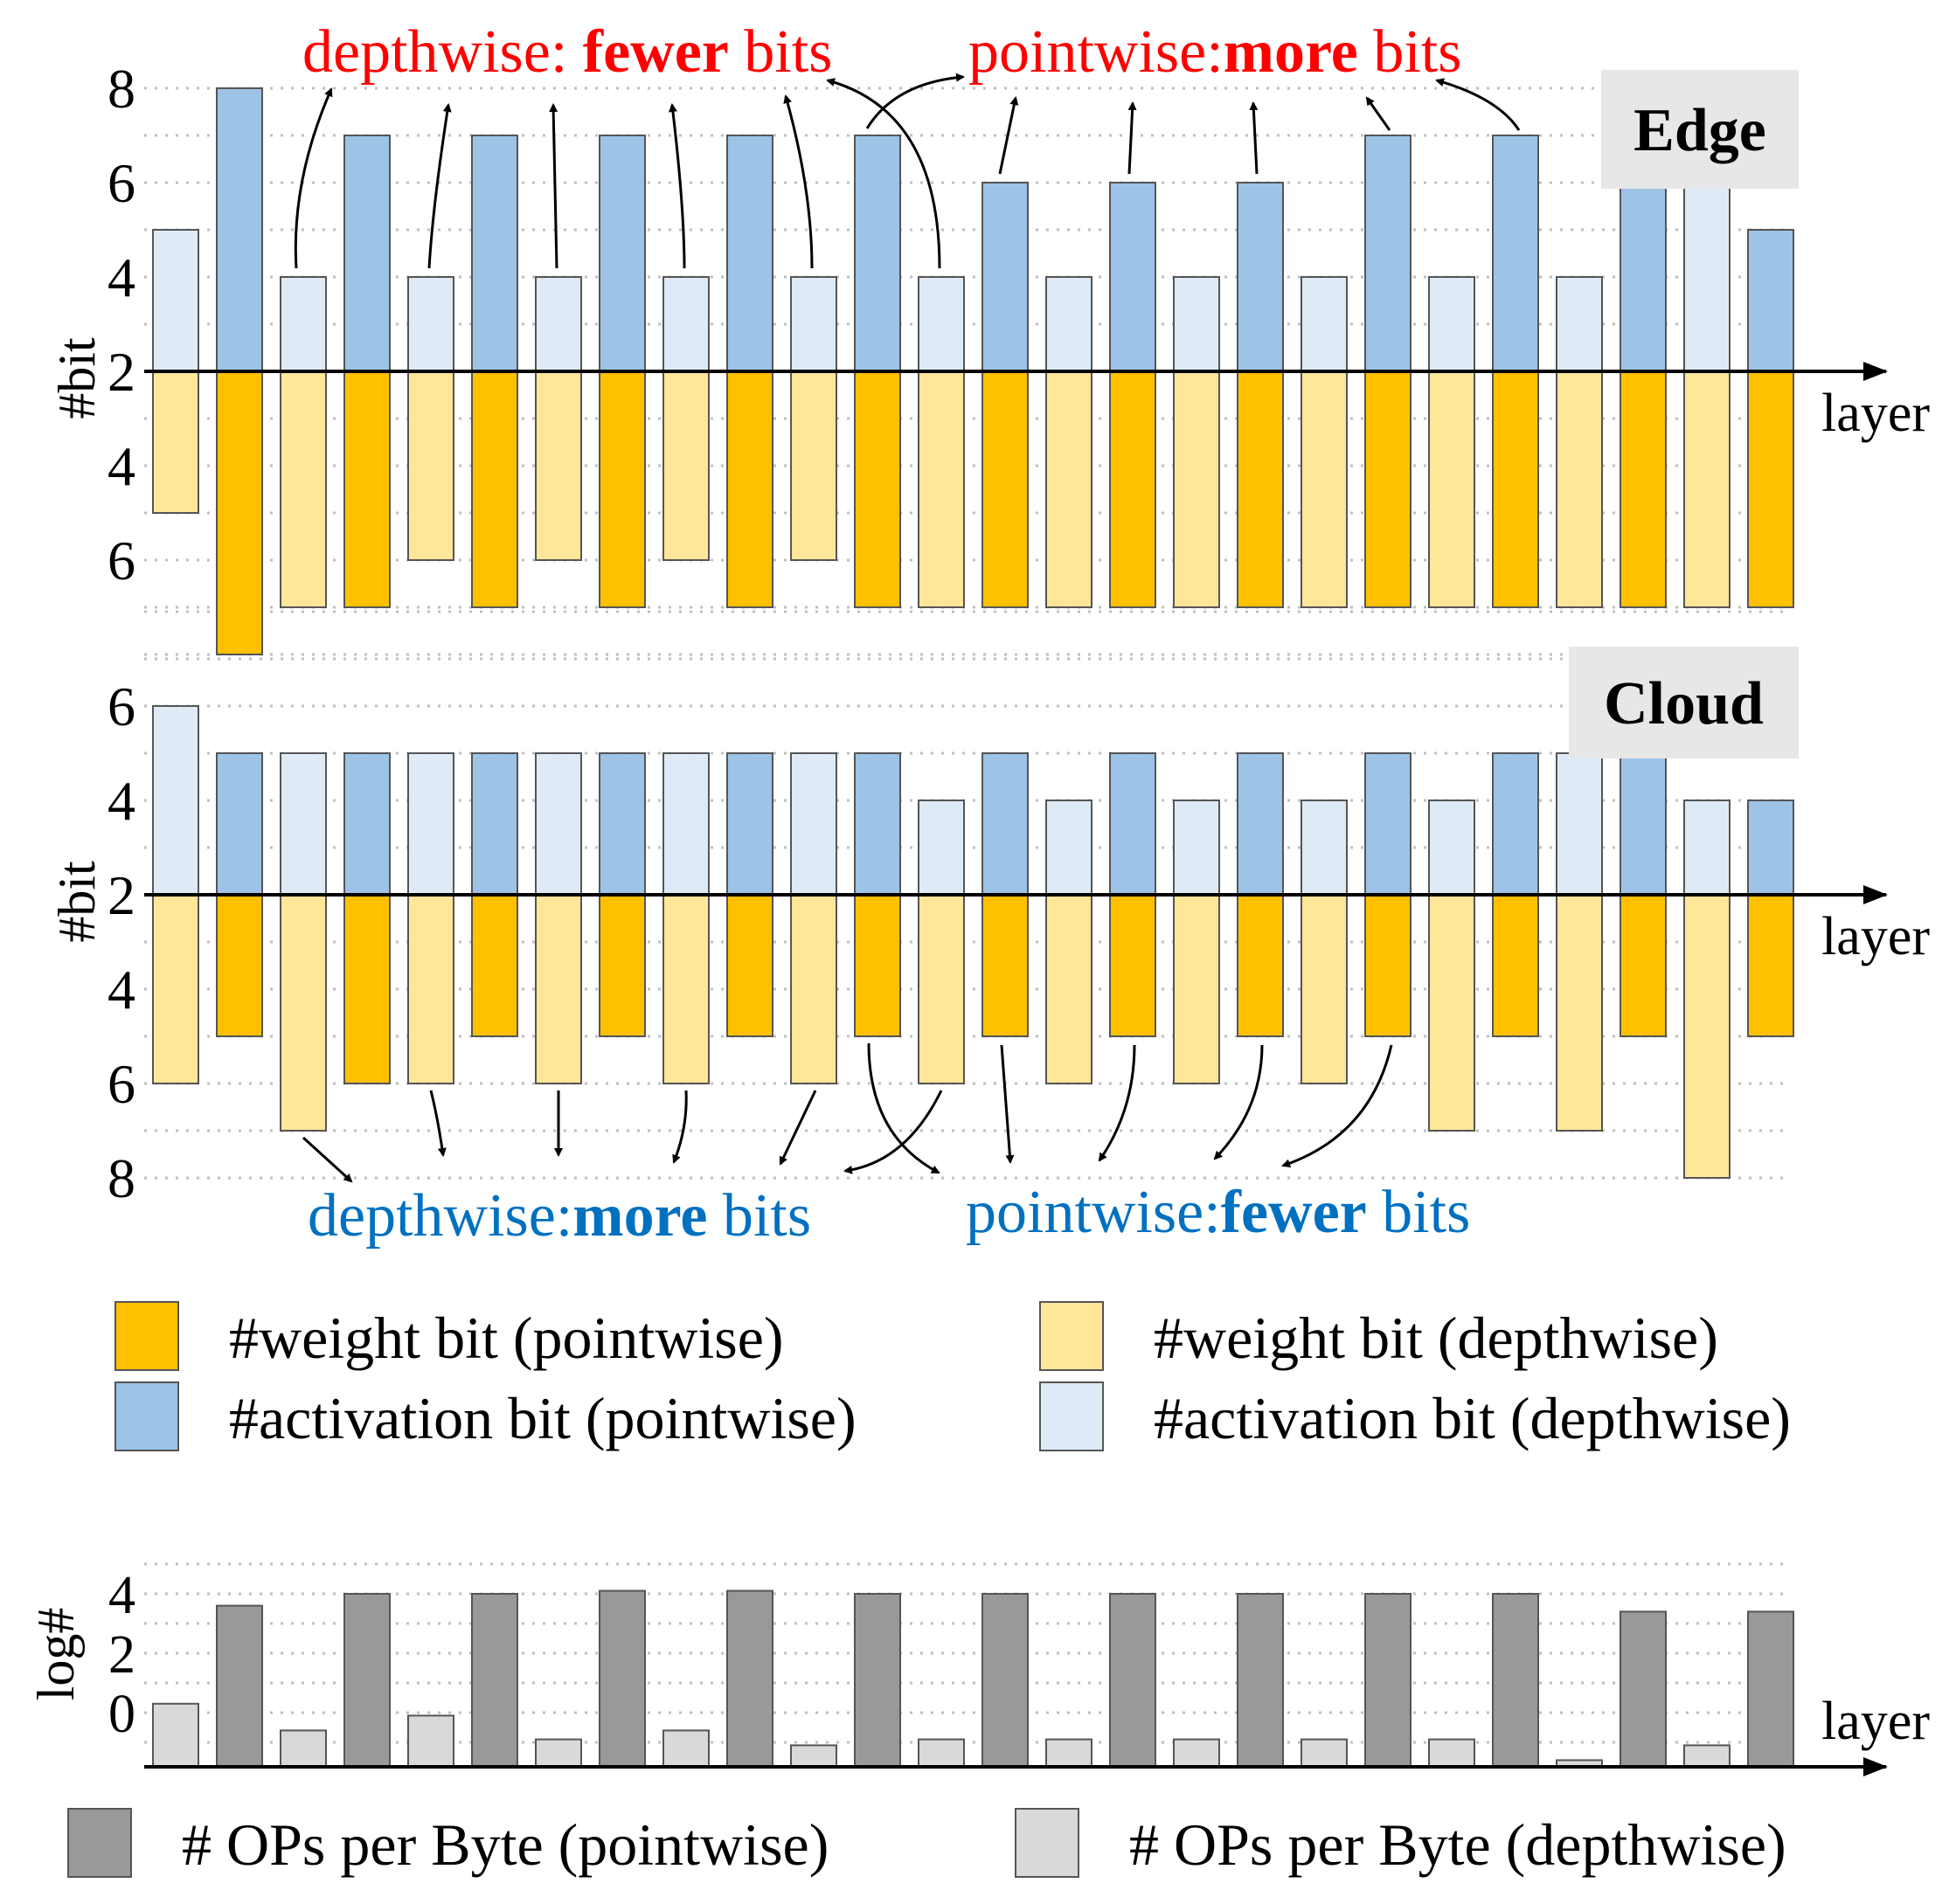 This screenshot has width=1949, height=1904. I want to click on edge-pointwise-annotation-part: more, so click(1291, 52).